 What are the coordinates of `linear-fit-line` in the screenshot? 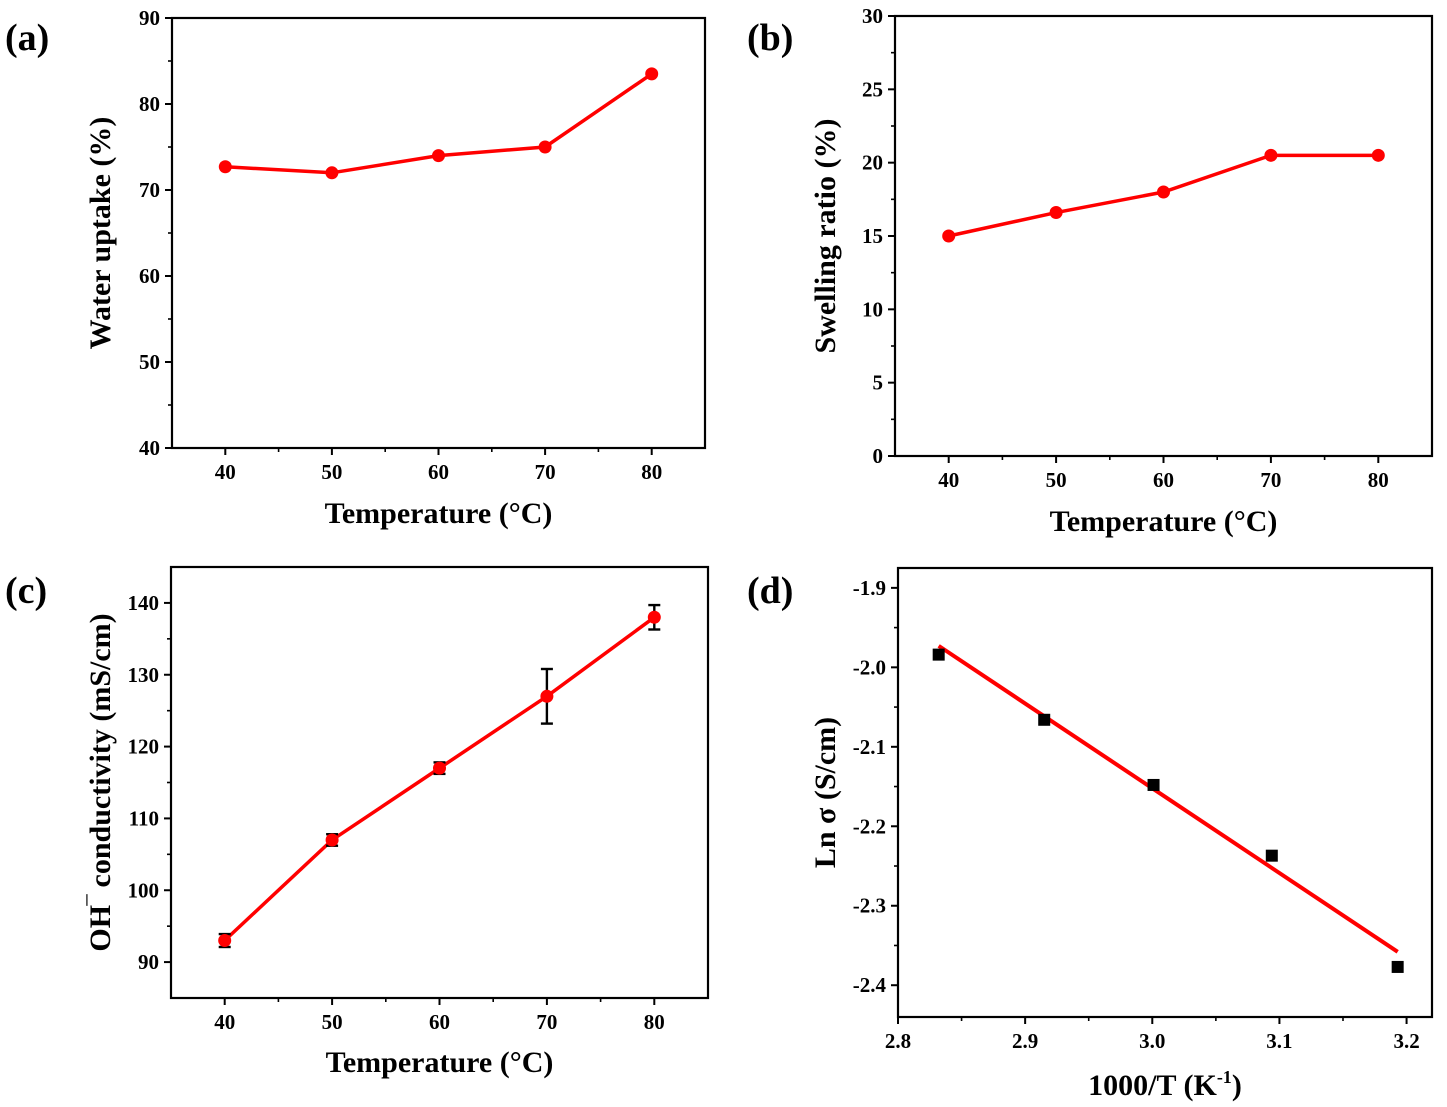 It's located at (1168, 799).